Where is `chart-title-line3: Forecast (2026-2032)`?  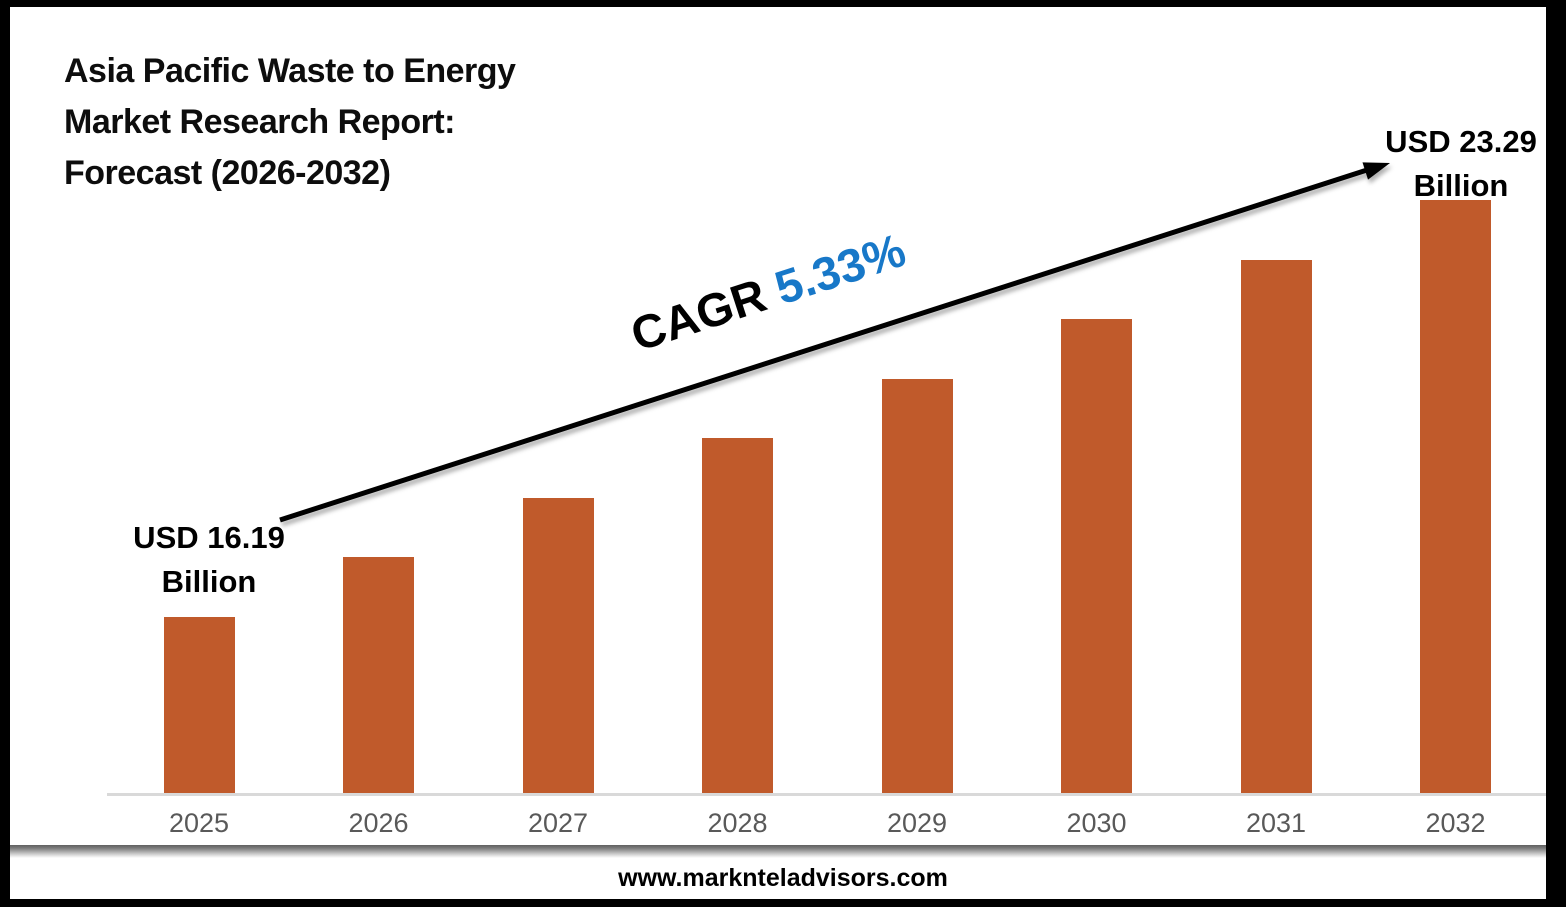 chart-title-line3: Forecast (2026-2032) is located at coordinates (227, 173).